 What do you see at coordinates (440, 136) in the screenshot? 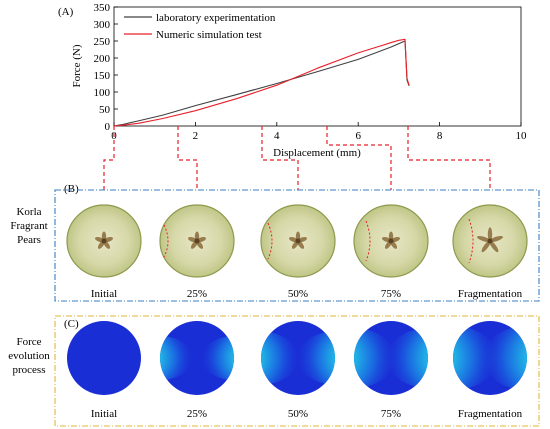
I see `x-tick-label: 8` at bounding box center [440, 136].